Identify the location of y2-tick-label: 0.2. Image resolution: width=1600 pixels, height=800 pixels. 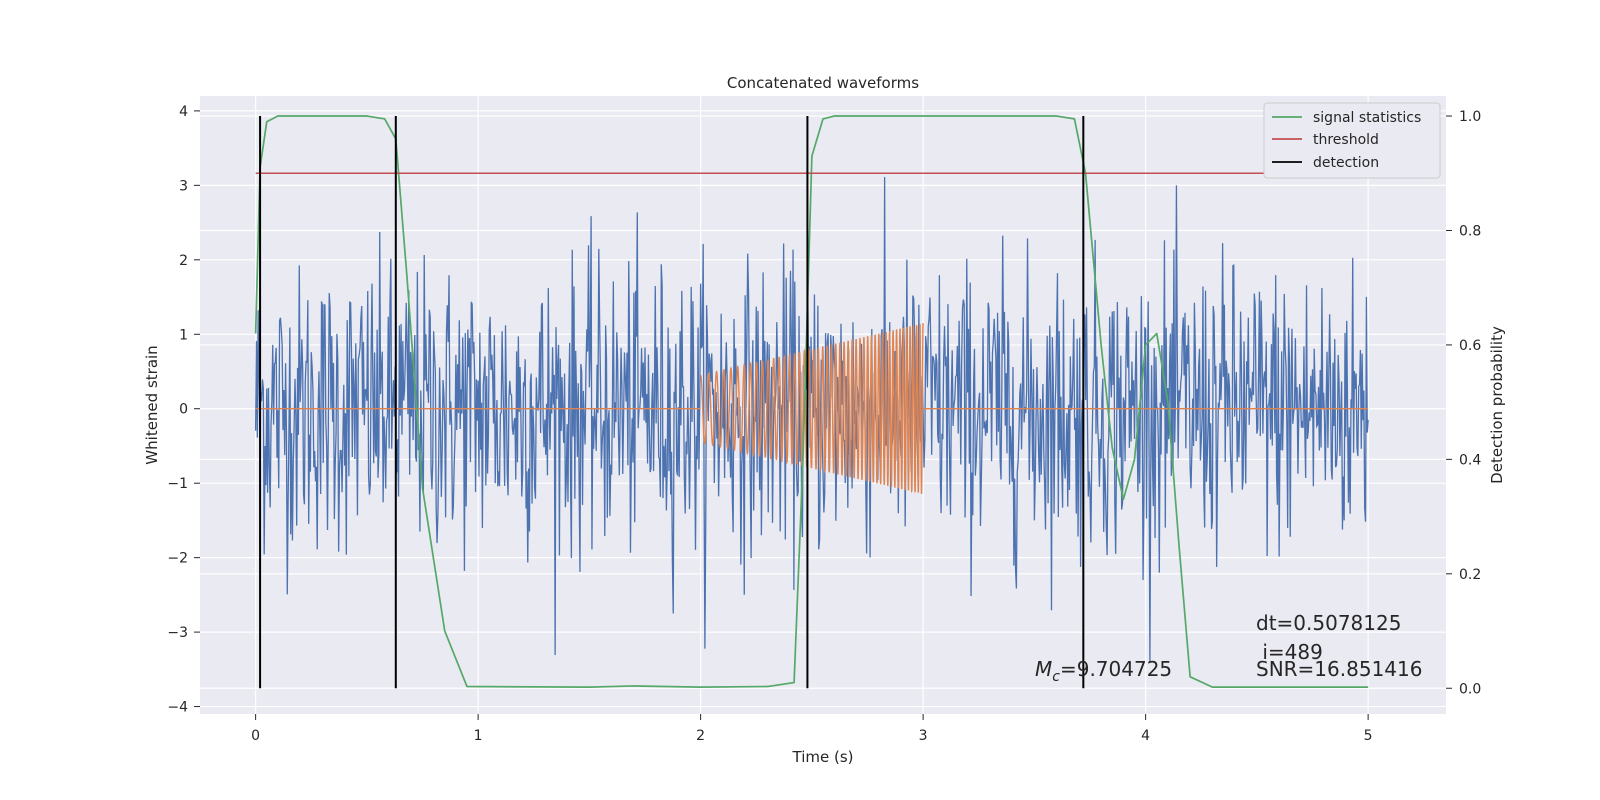
(1470, 575).